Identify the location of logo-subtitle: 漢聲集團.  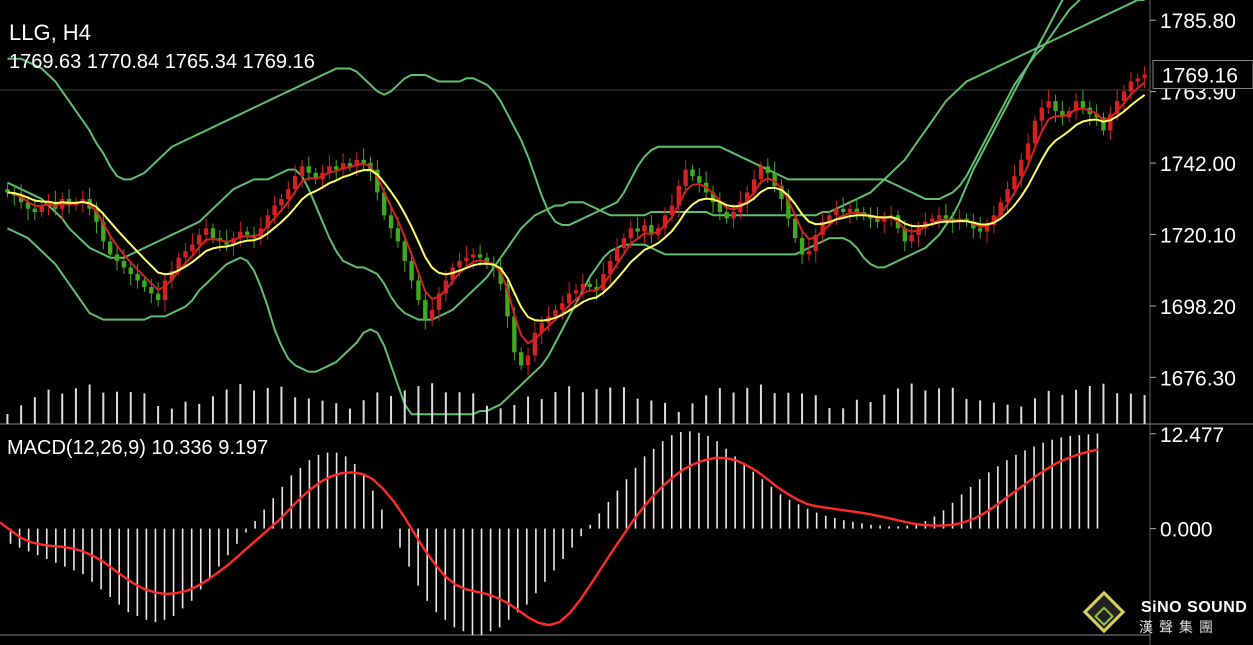
(1179, 628).